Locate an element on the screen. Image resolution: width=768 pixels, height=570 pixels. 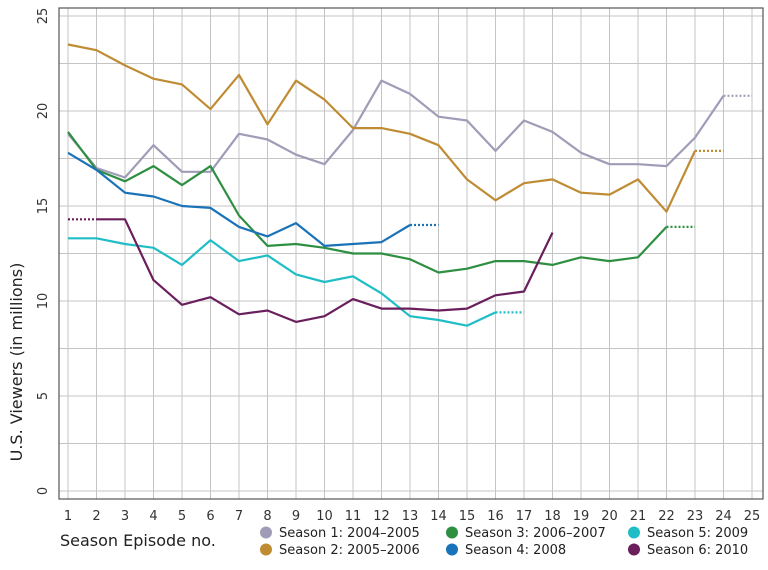
legend-label: Season 4: 2008 is located at coordinates (515, 550).